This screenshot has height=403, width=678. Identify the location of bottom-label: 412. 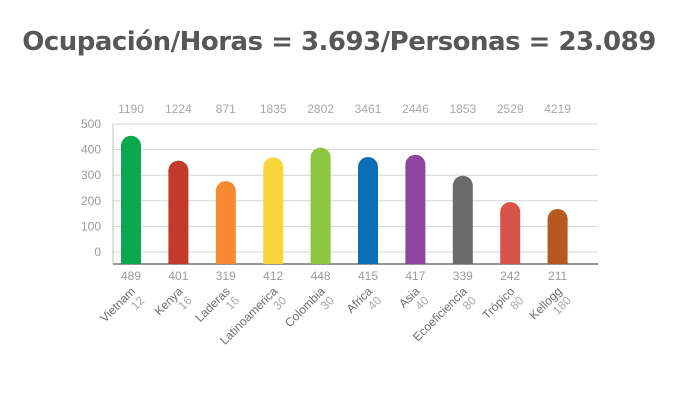
(273, 276).